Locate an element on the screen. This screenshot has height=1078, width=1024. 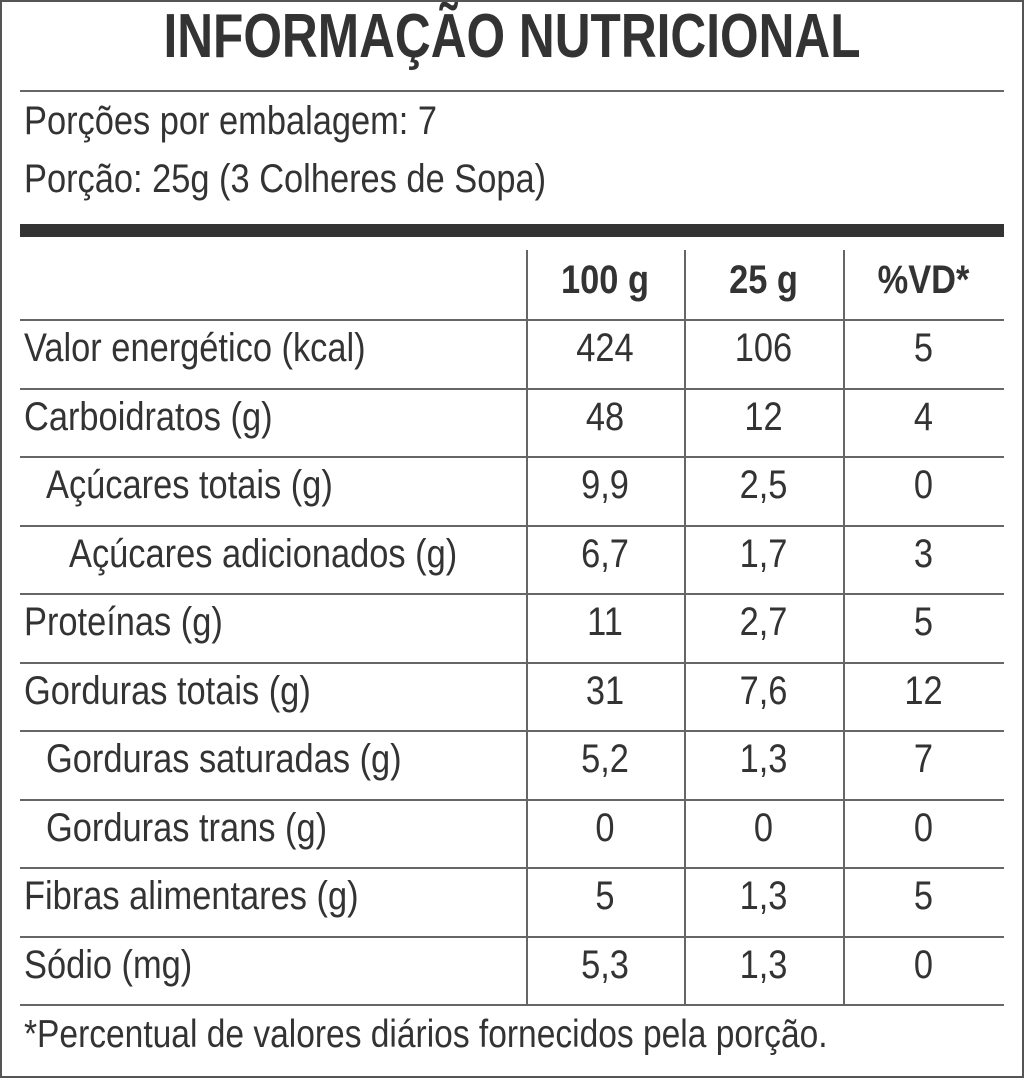
nutrient-value: 2,7 is located at coordinates (763, 622).